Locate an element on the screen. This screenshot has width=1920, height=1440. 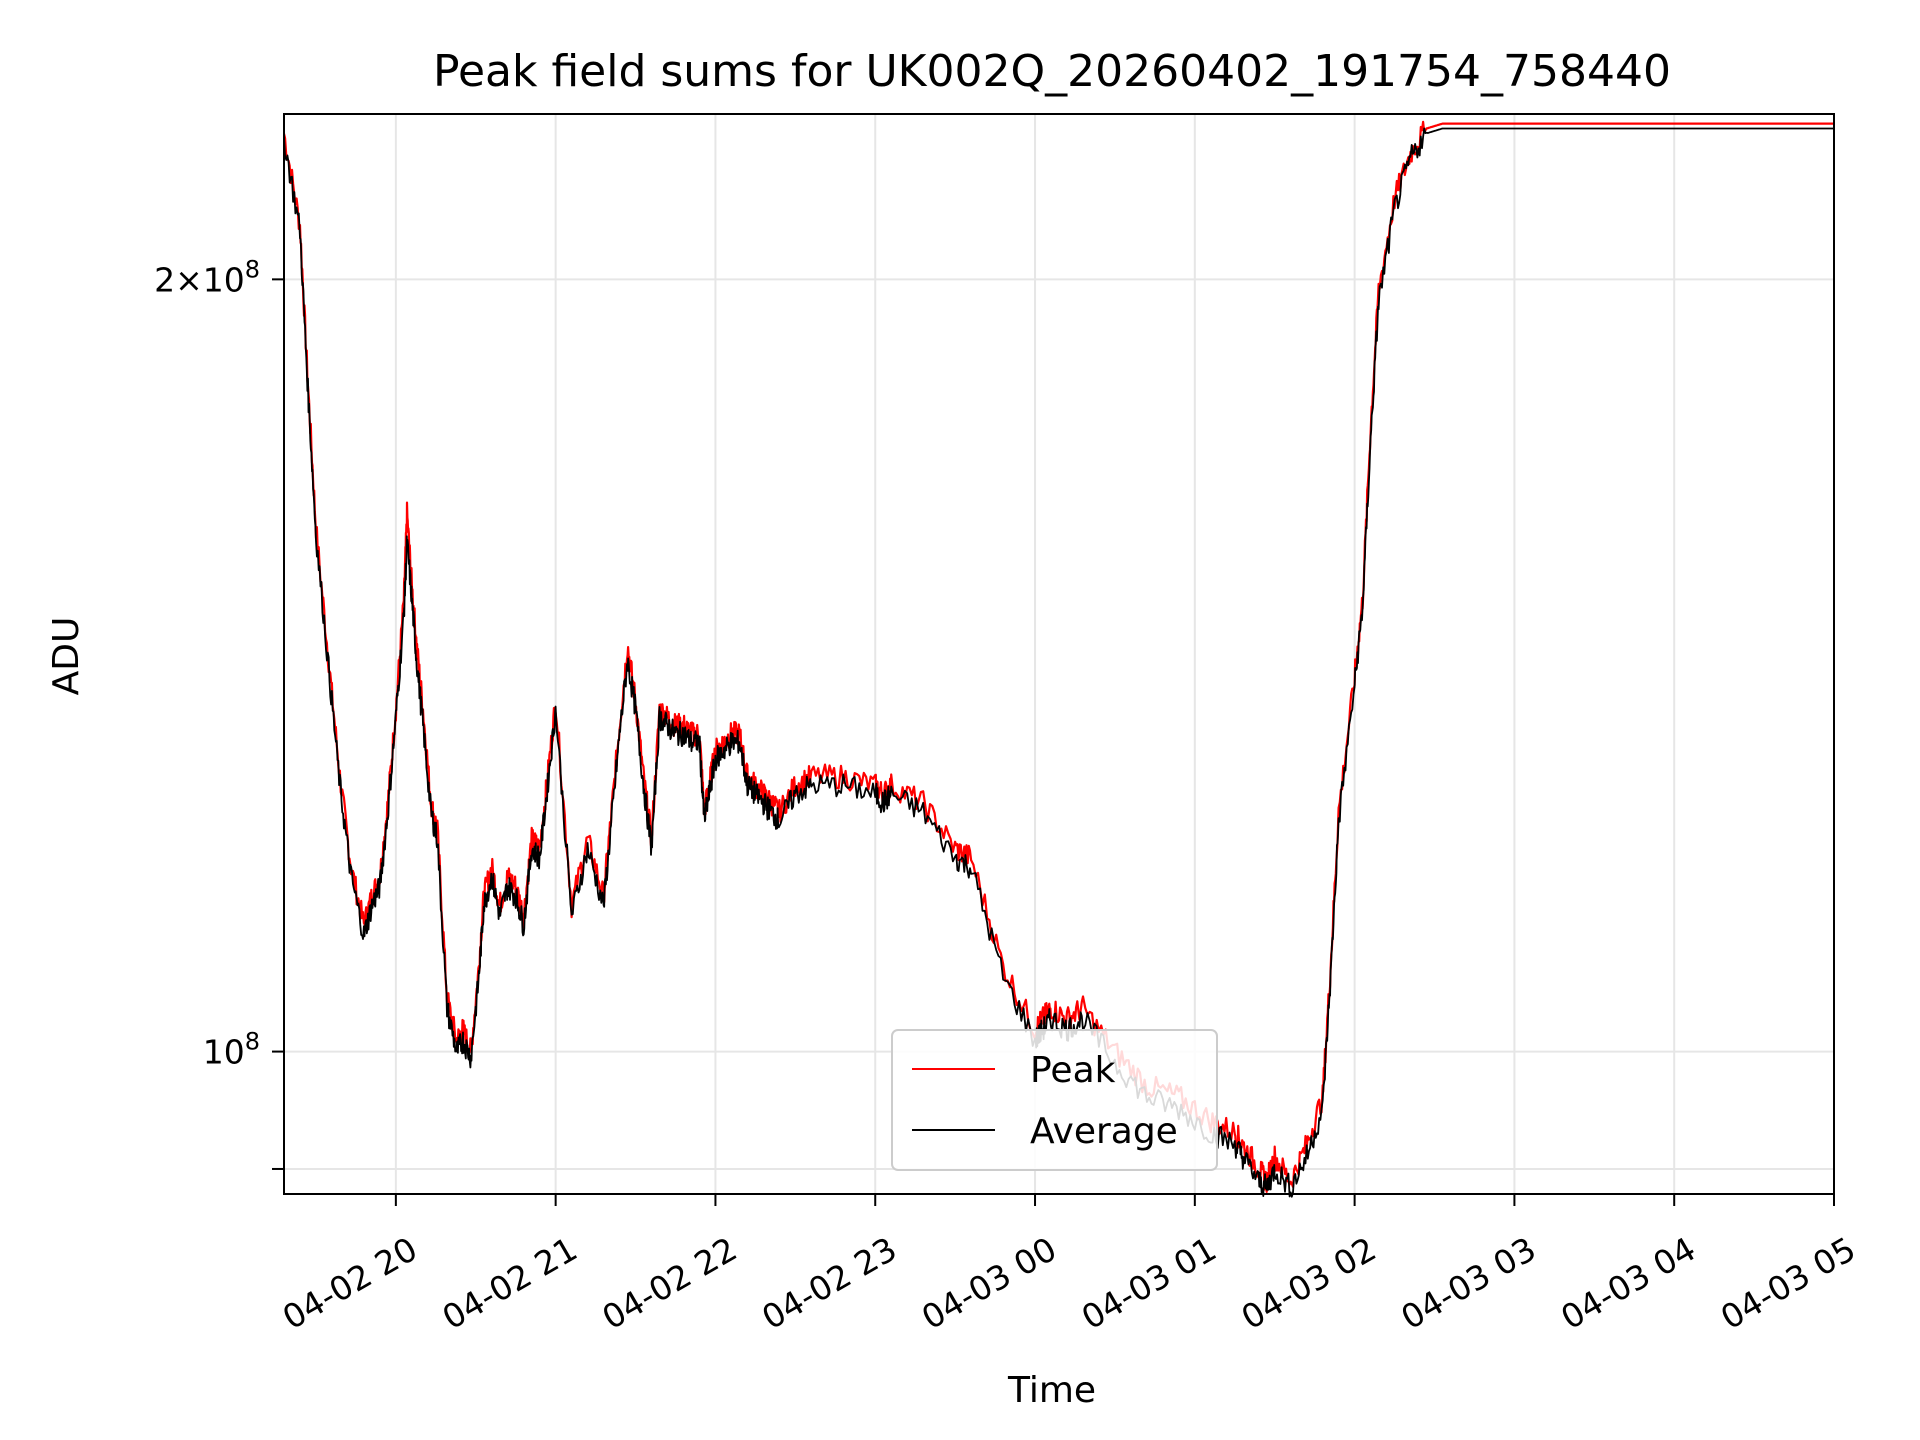
x-tick-label: 04-03 03 is located at coordinates (1468, 1283).